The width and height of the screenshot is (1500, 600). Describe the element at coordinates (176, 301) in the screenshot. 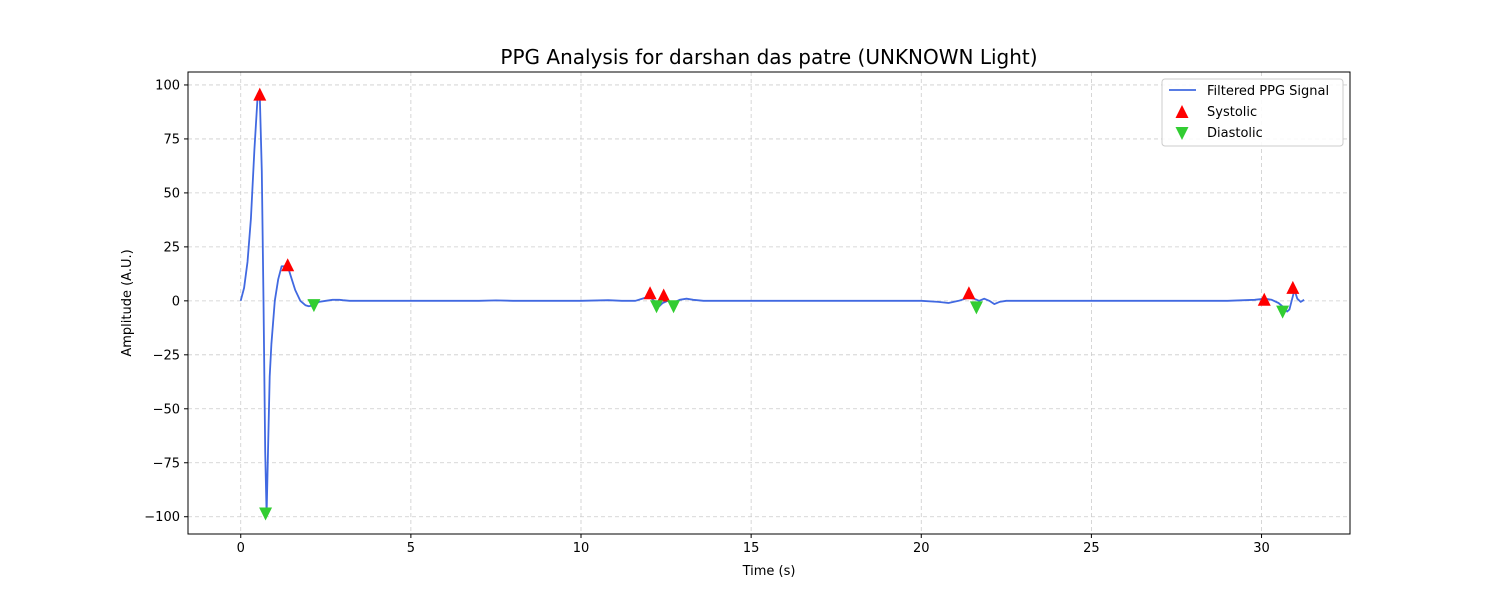

I see `y-tick-label: 0` at that location.